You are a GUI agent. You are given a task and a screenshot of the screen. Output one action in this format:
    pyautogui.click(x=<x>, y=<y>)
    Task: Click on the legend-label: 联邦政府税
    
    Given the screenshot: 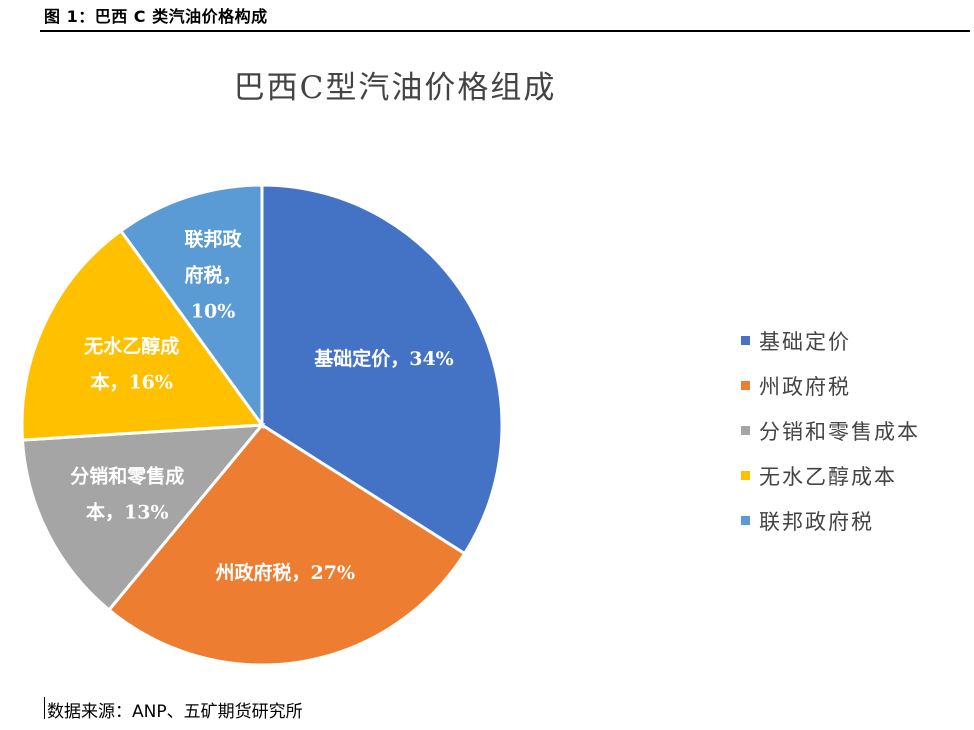 What is the action you would take?
    pyautogui.click(x=816, y=521)
    